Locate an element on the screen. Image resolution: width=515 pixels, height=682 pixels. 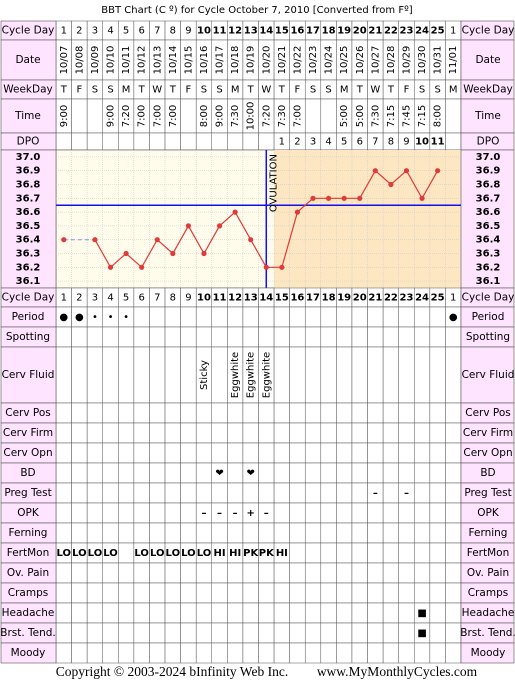
y-tick-label: 36.1 is located at coordinates (488, 281).